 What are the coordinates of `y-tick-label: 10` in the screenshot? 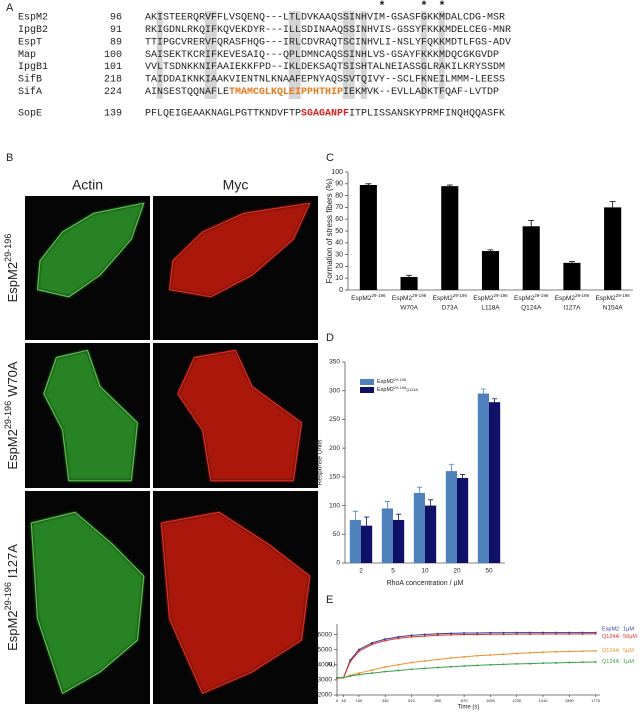 It's located at (339, 278).